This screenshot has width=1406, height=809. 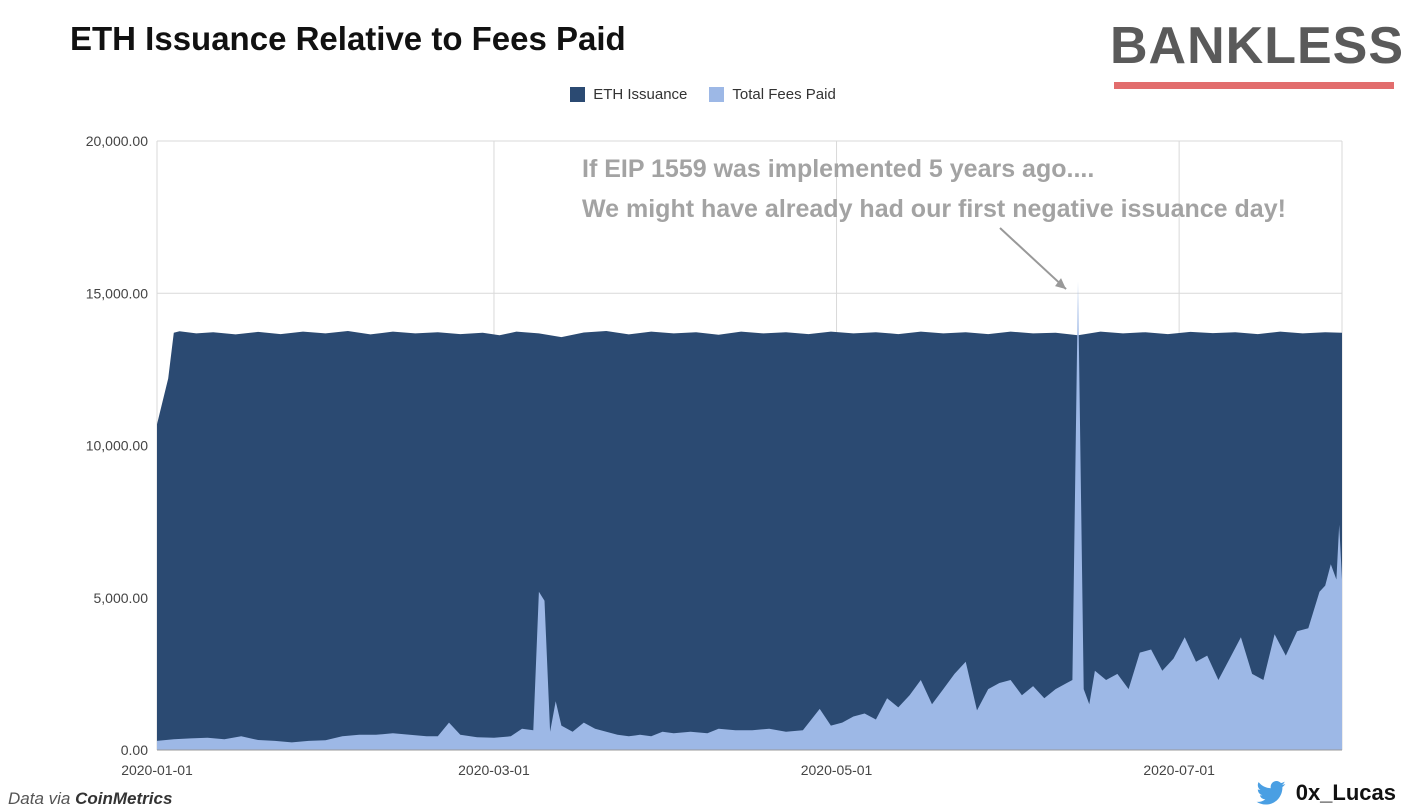 I want to click on source-name: CoinMetrics, so click(x=124, y=798).